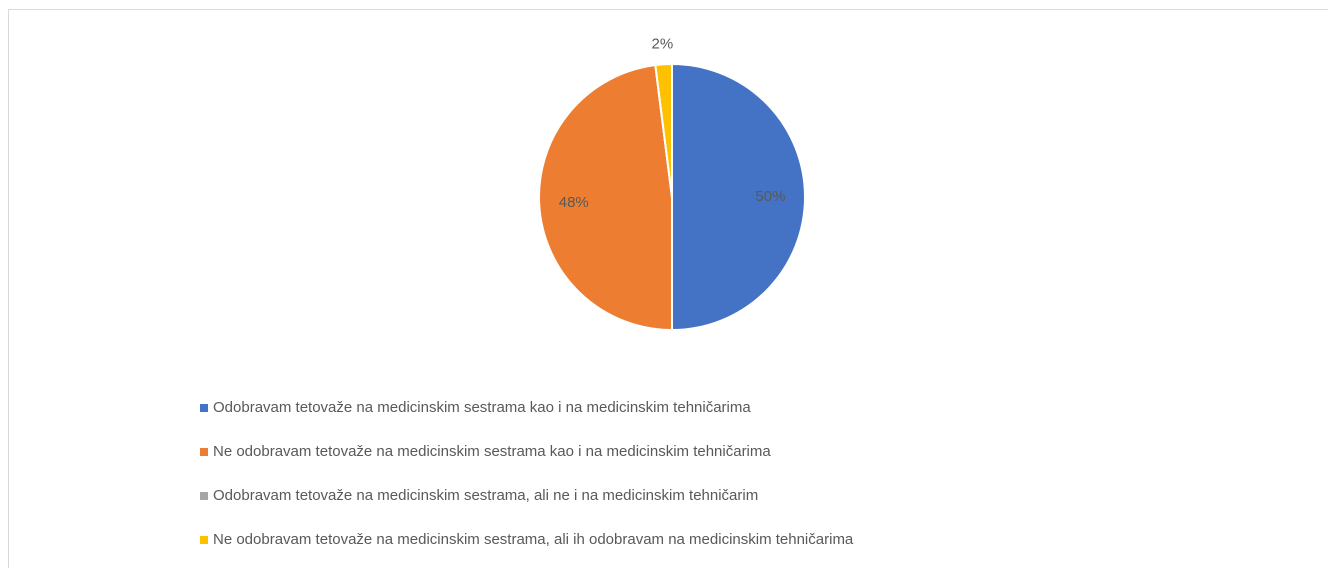 The image size is (1328, 568). I want to click on data-label: 50%, so click(770, 196).